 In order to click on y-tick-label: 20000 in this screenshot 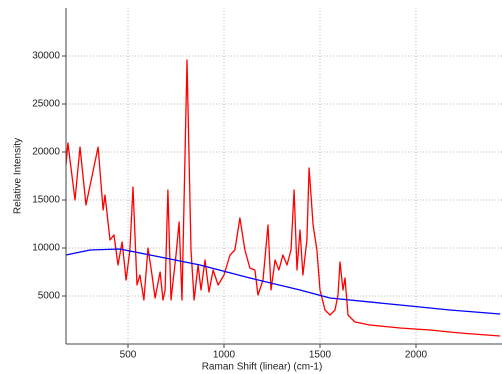, I will do `click(46, 152)`.